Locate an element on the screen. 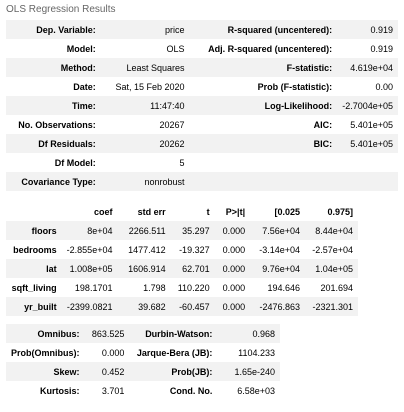  coef-value: 198.1701 is located at coordinates (93, 287).